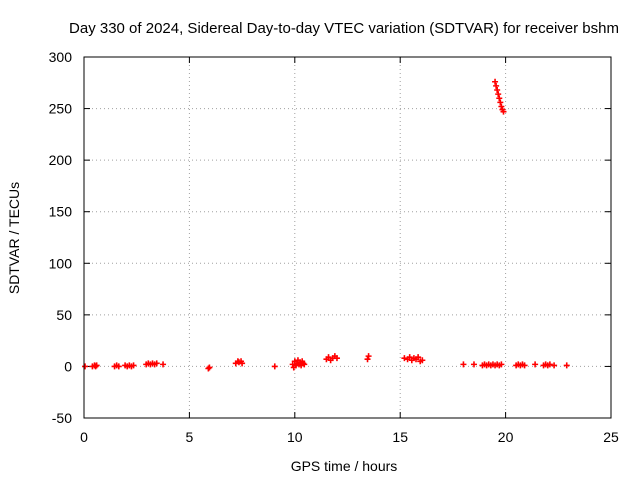  I want to click on y-tick-label: 250, so click(61, 109).